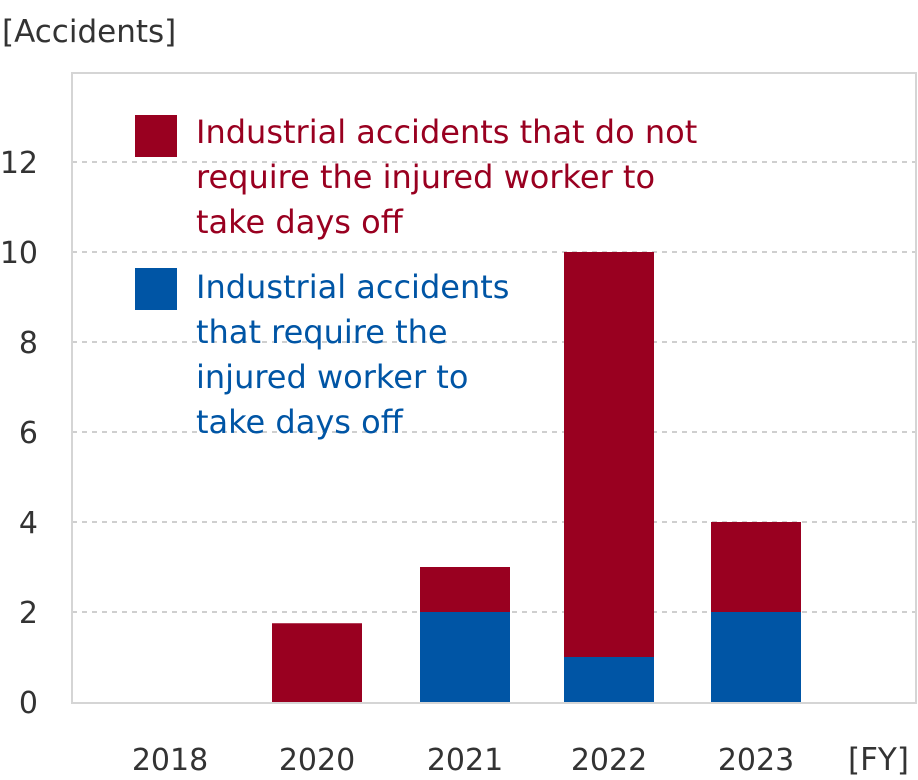  Describe the element at coordinates (19, 163) in the screenshot. I see `y-tick-label: 12` at that location.